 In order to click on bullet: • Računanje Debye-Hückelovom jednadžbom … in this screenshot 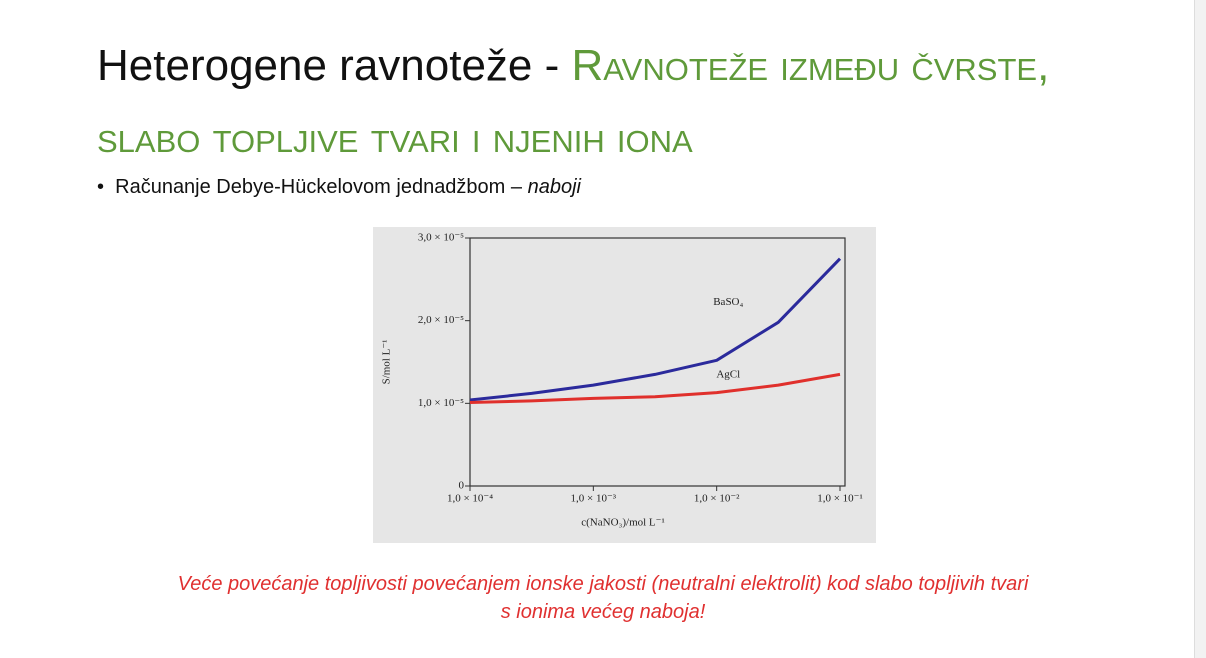, I will do `click(339, 187)`.